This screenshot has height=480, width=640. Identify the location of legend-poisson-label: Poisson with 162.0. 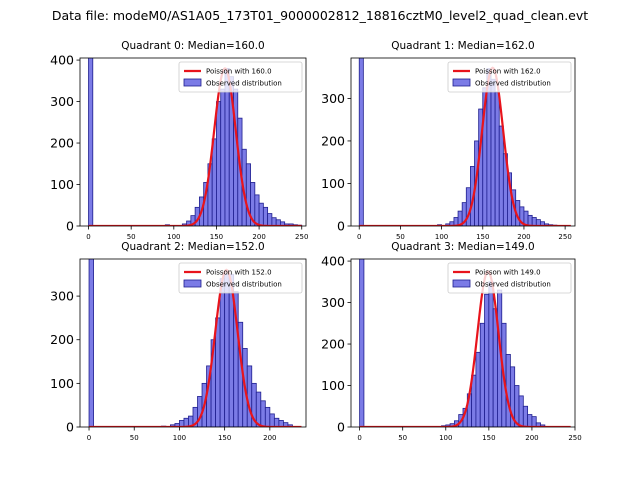
(508, 72).